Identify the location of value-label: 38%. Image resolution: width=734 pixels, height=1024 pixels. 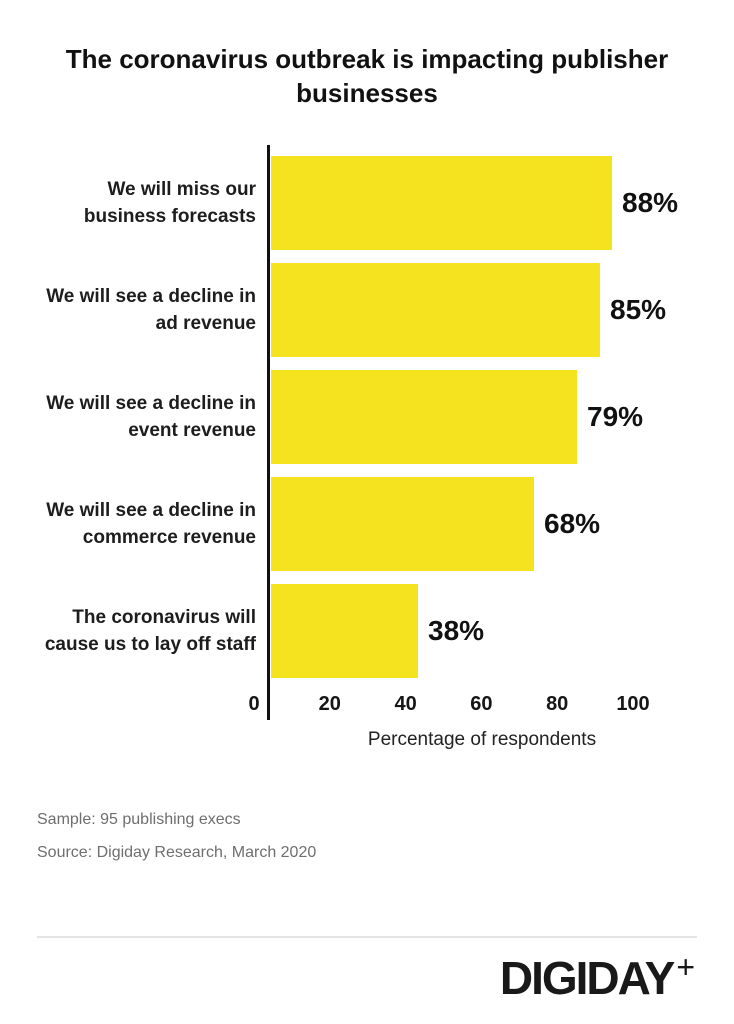
(456, 630).